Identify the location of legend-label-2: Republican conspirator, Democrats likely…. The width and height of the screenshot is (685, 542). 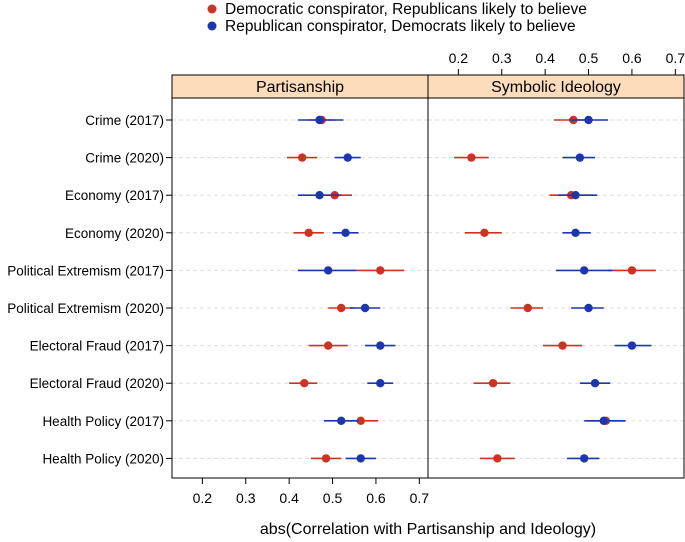
(400, 26).